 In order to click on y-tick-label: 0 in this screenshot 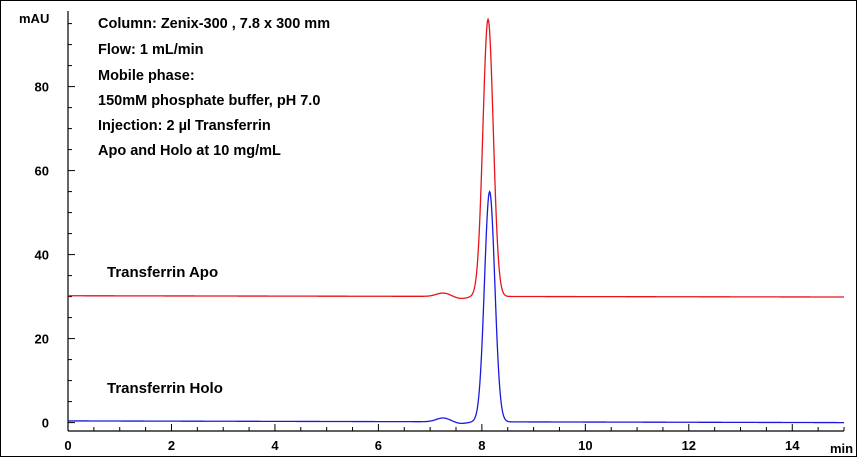, I will do `click(45, 423)`.